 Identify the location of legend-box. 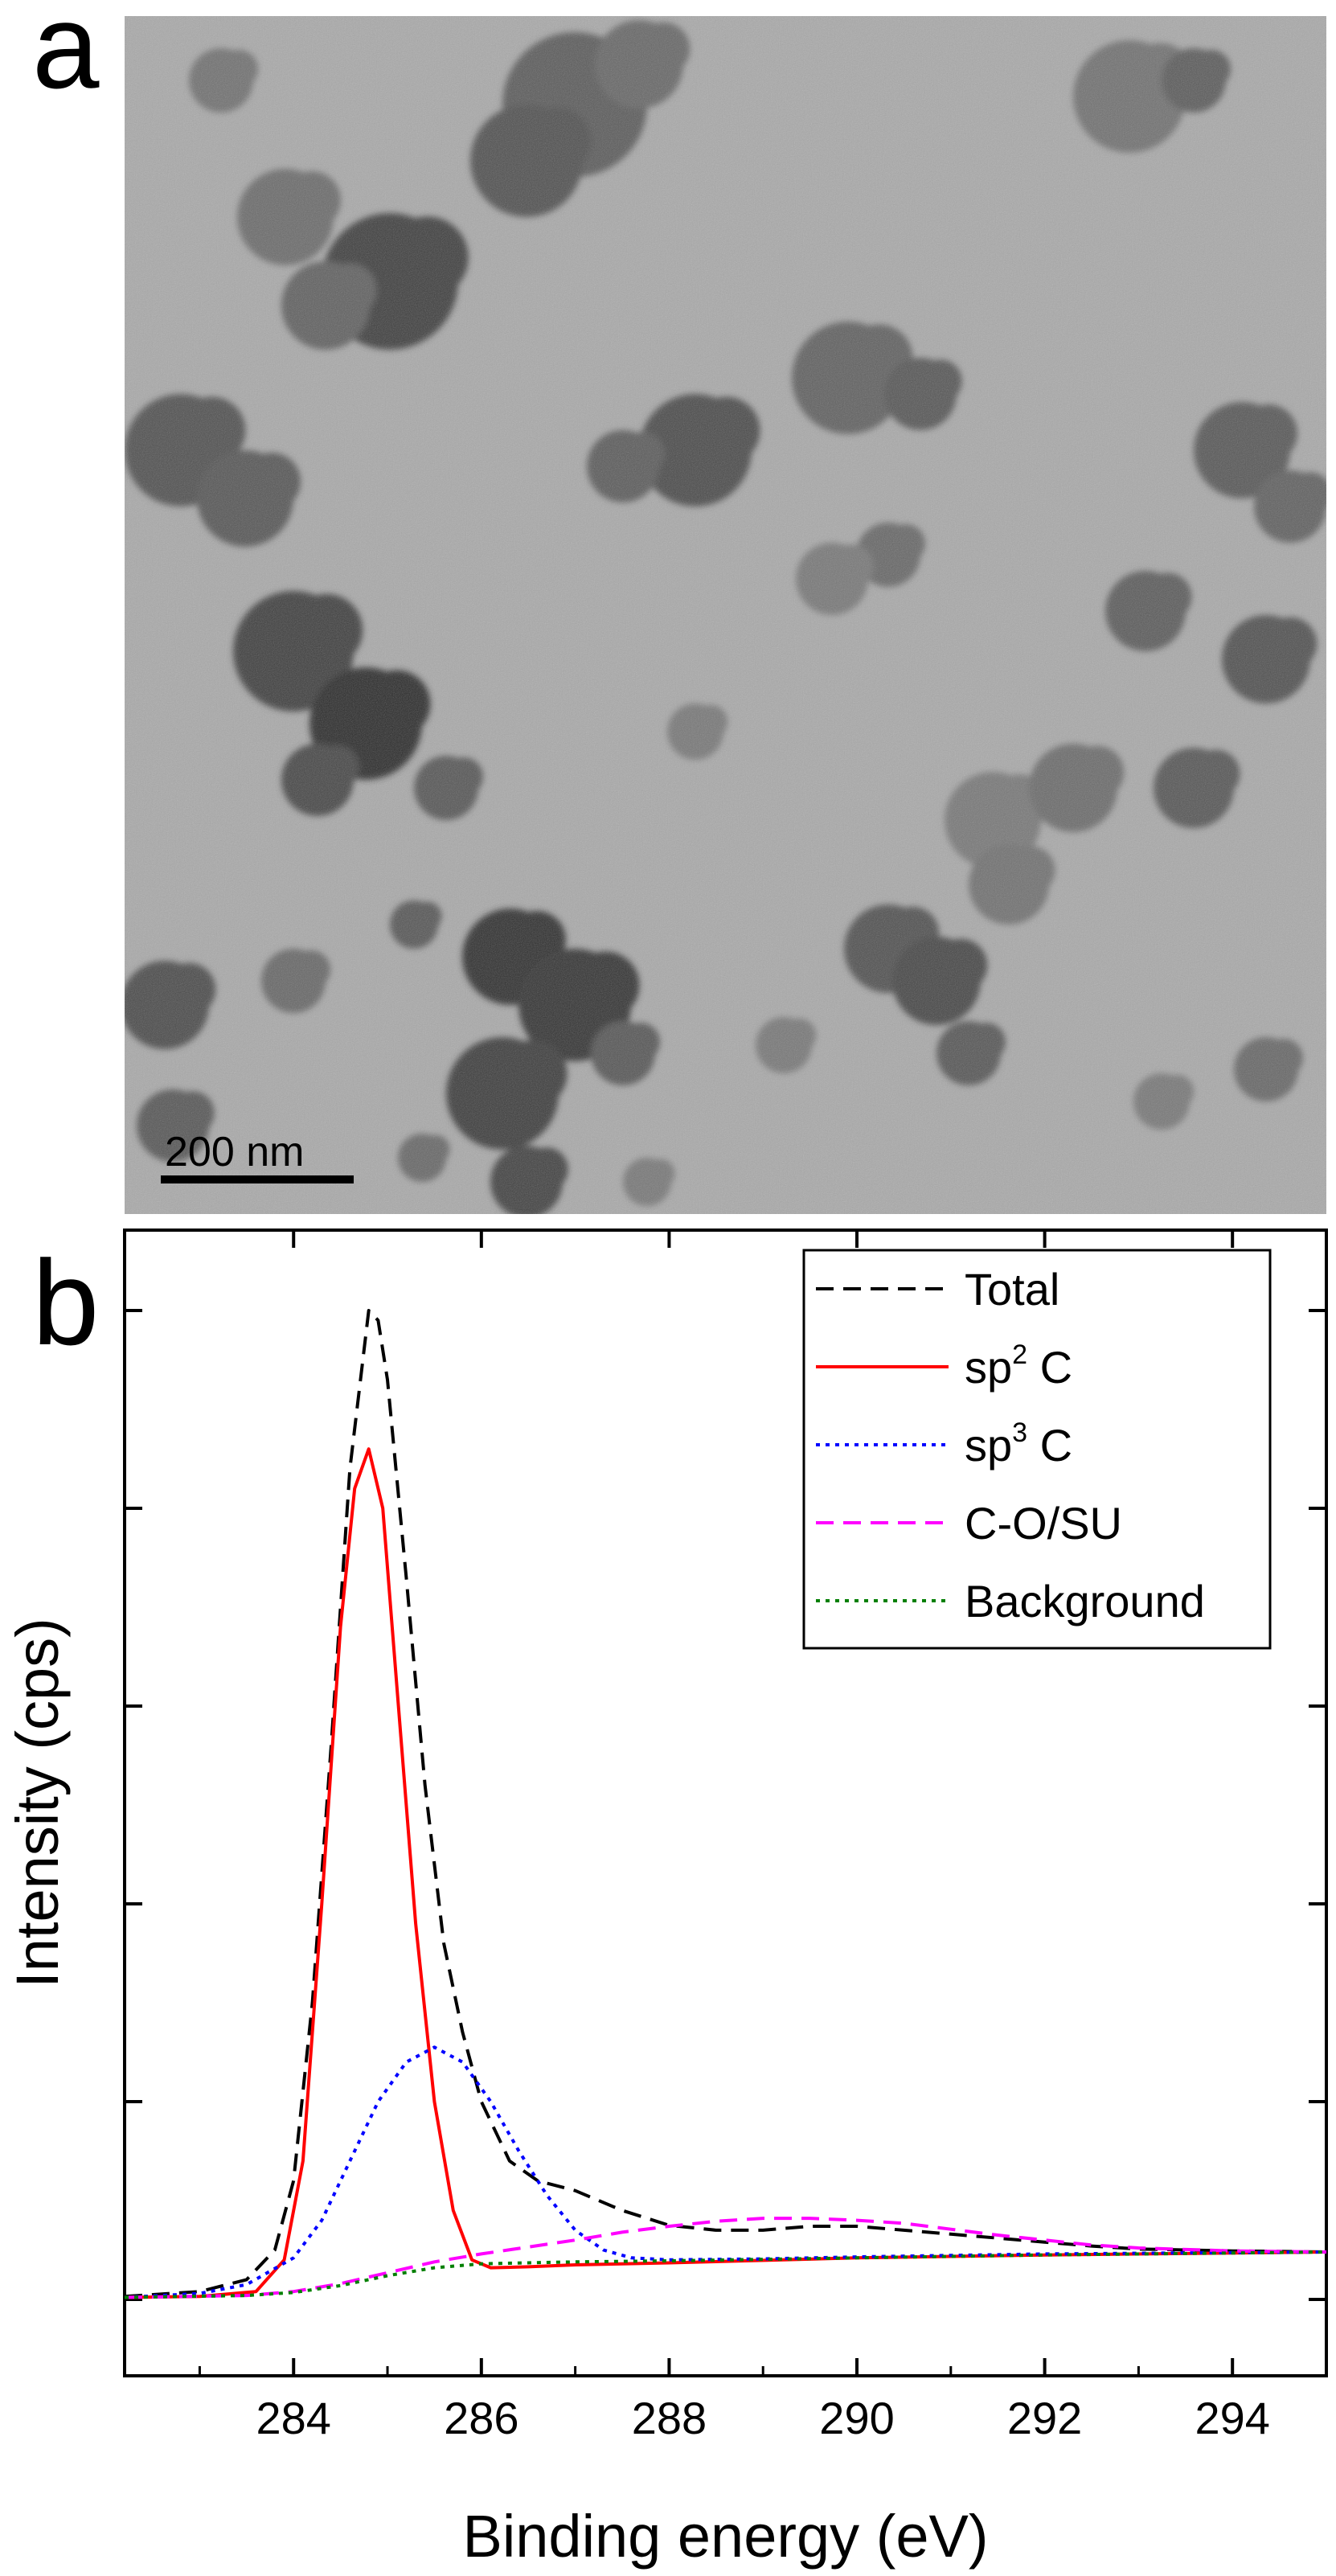
(1037, 1449).